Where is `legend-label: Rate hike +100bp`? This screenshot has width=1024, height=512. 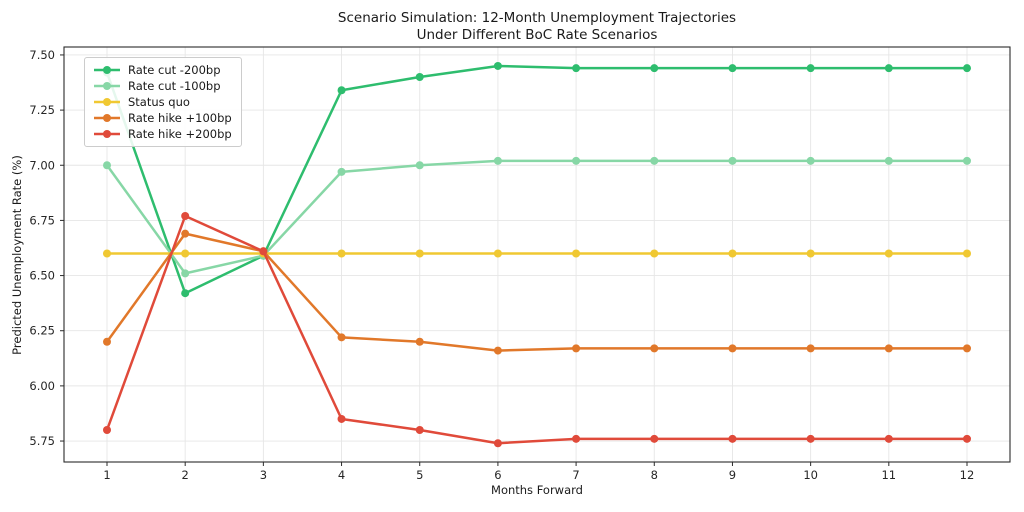 legend-label: Rate hike +100bp is located at coordinates (180, 118).